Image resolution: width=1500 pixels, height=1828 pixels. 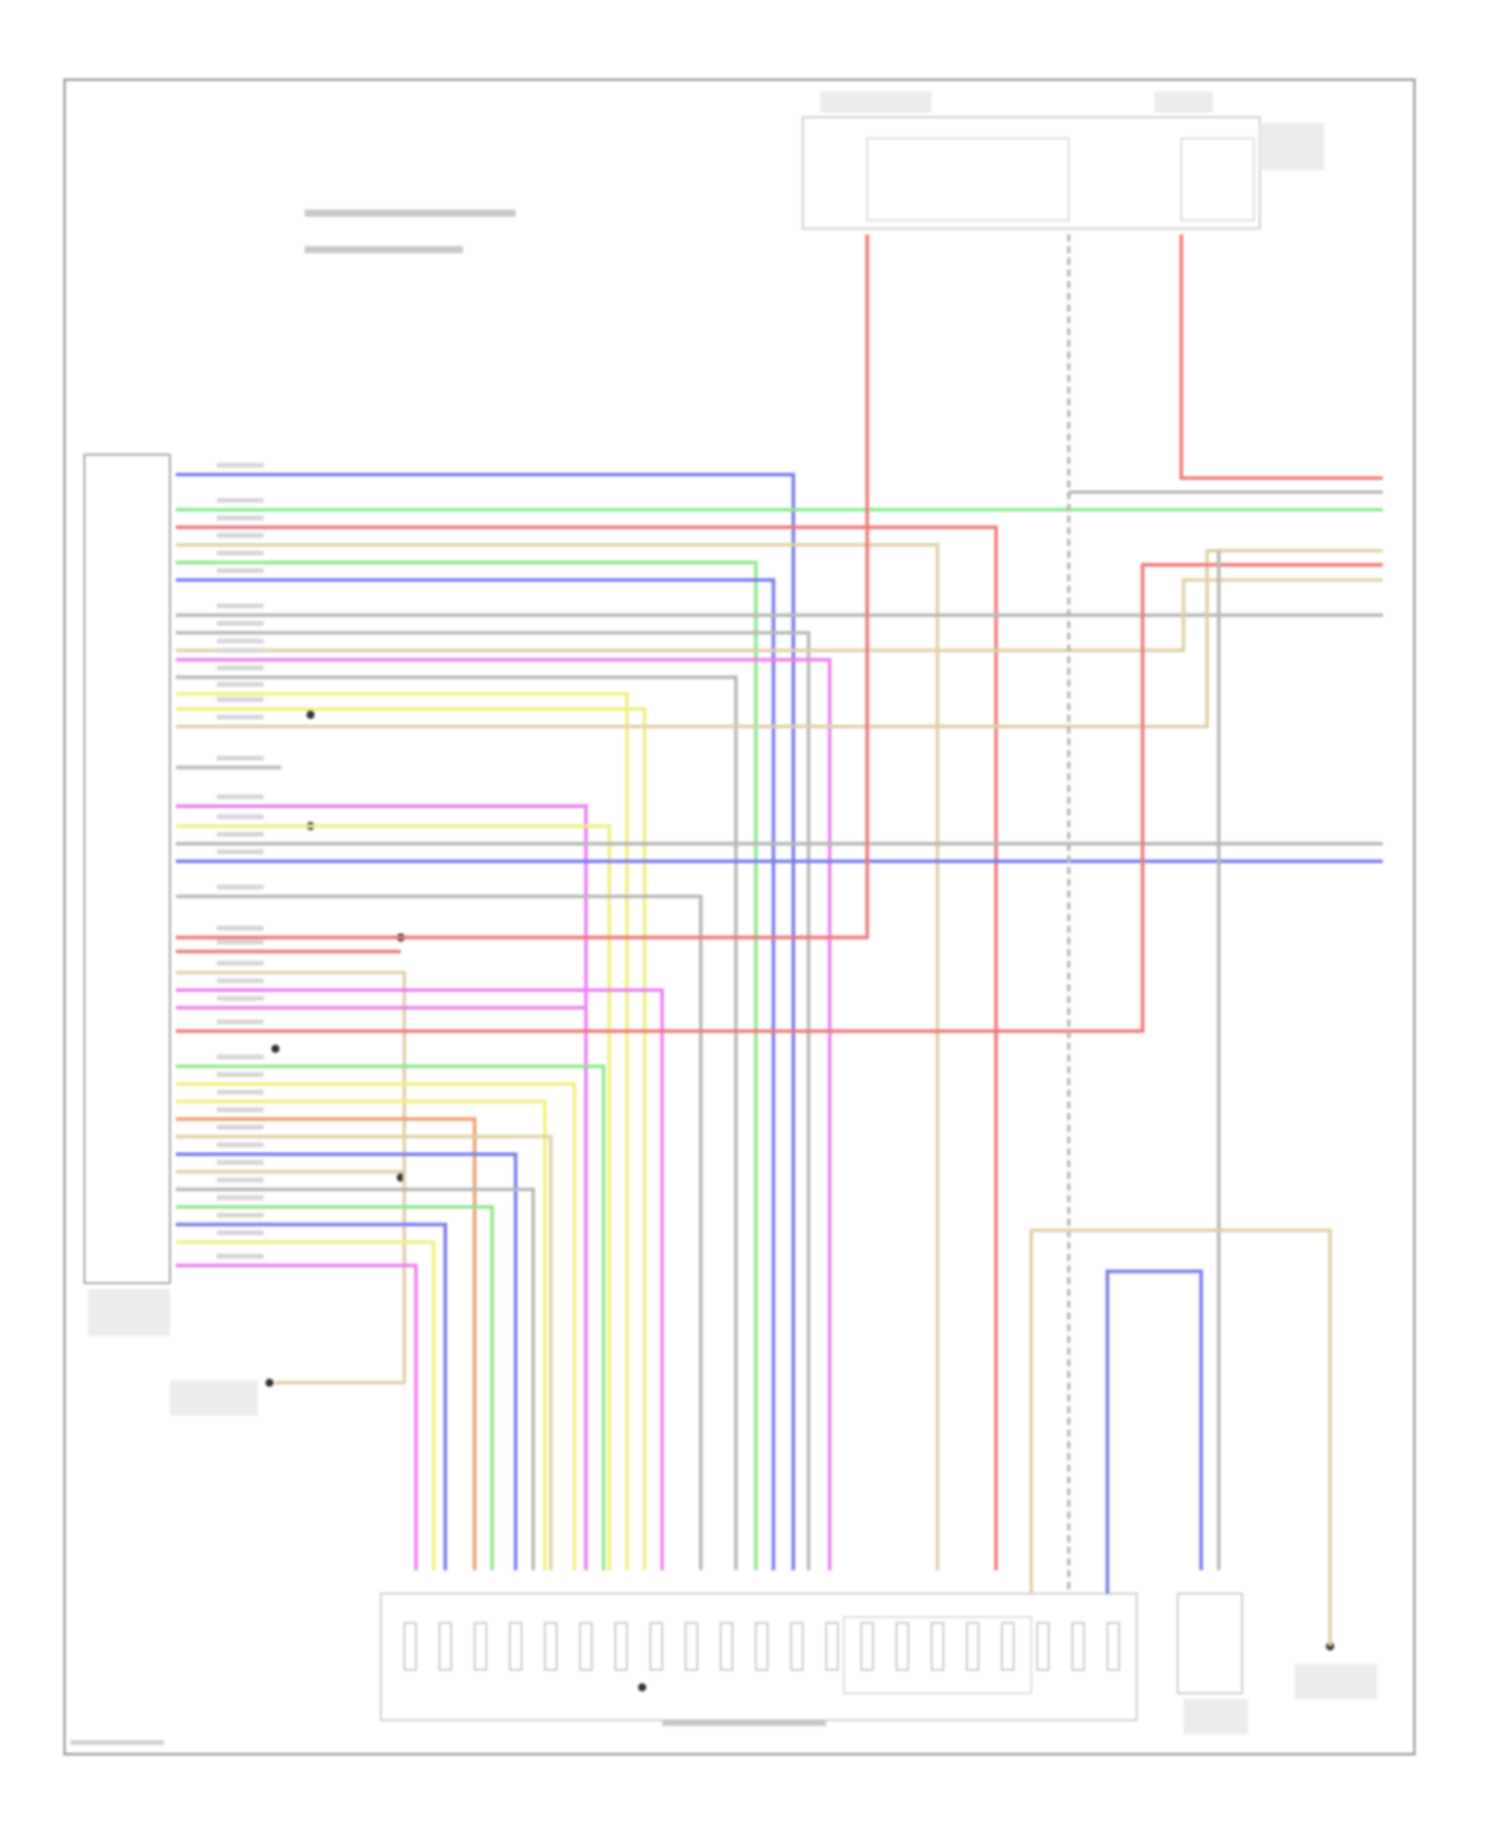 What do you see at coordinates (117, 1742) in the screenshot?
I see `diagram-code-label` at bounding box center [117, 1742].